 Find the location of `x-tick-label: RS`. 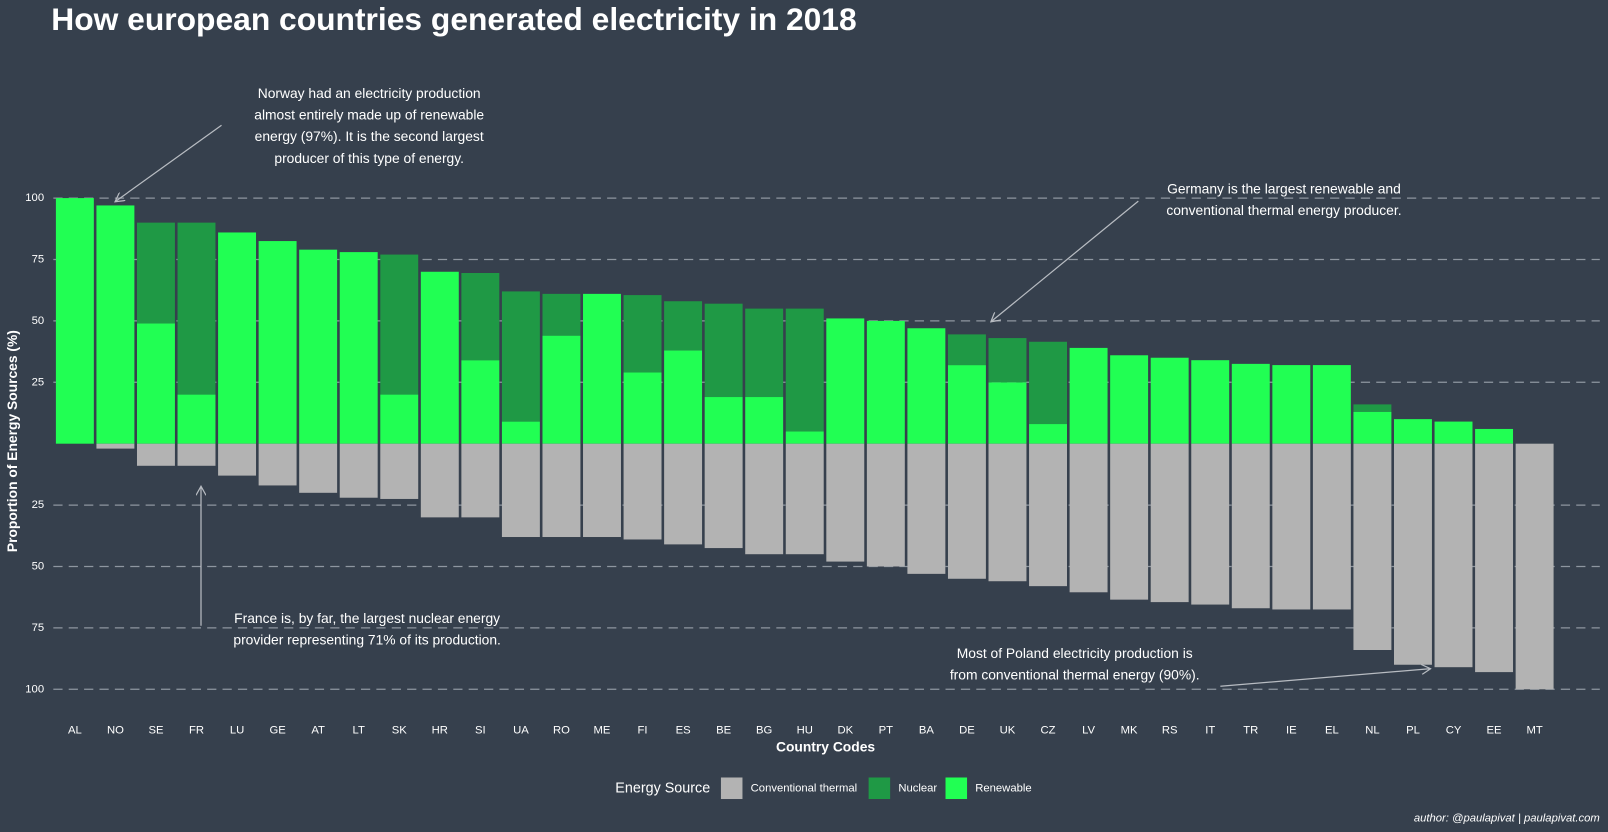

x-tick-label: RS is located at coordinates (1170, 730).